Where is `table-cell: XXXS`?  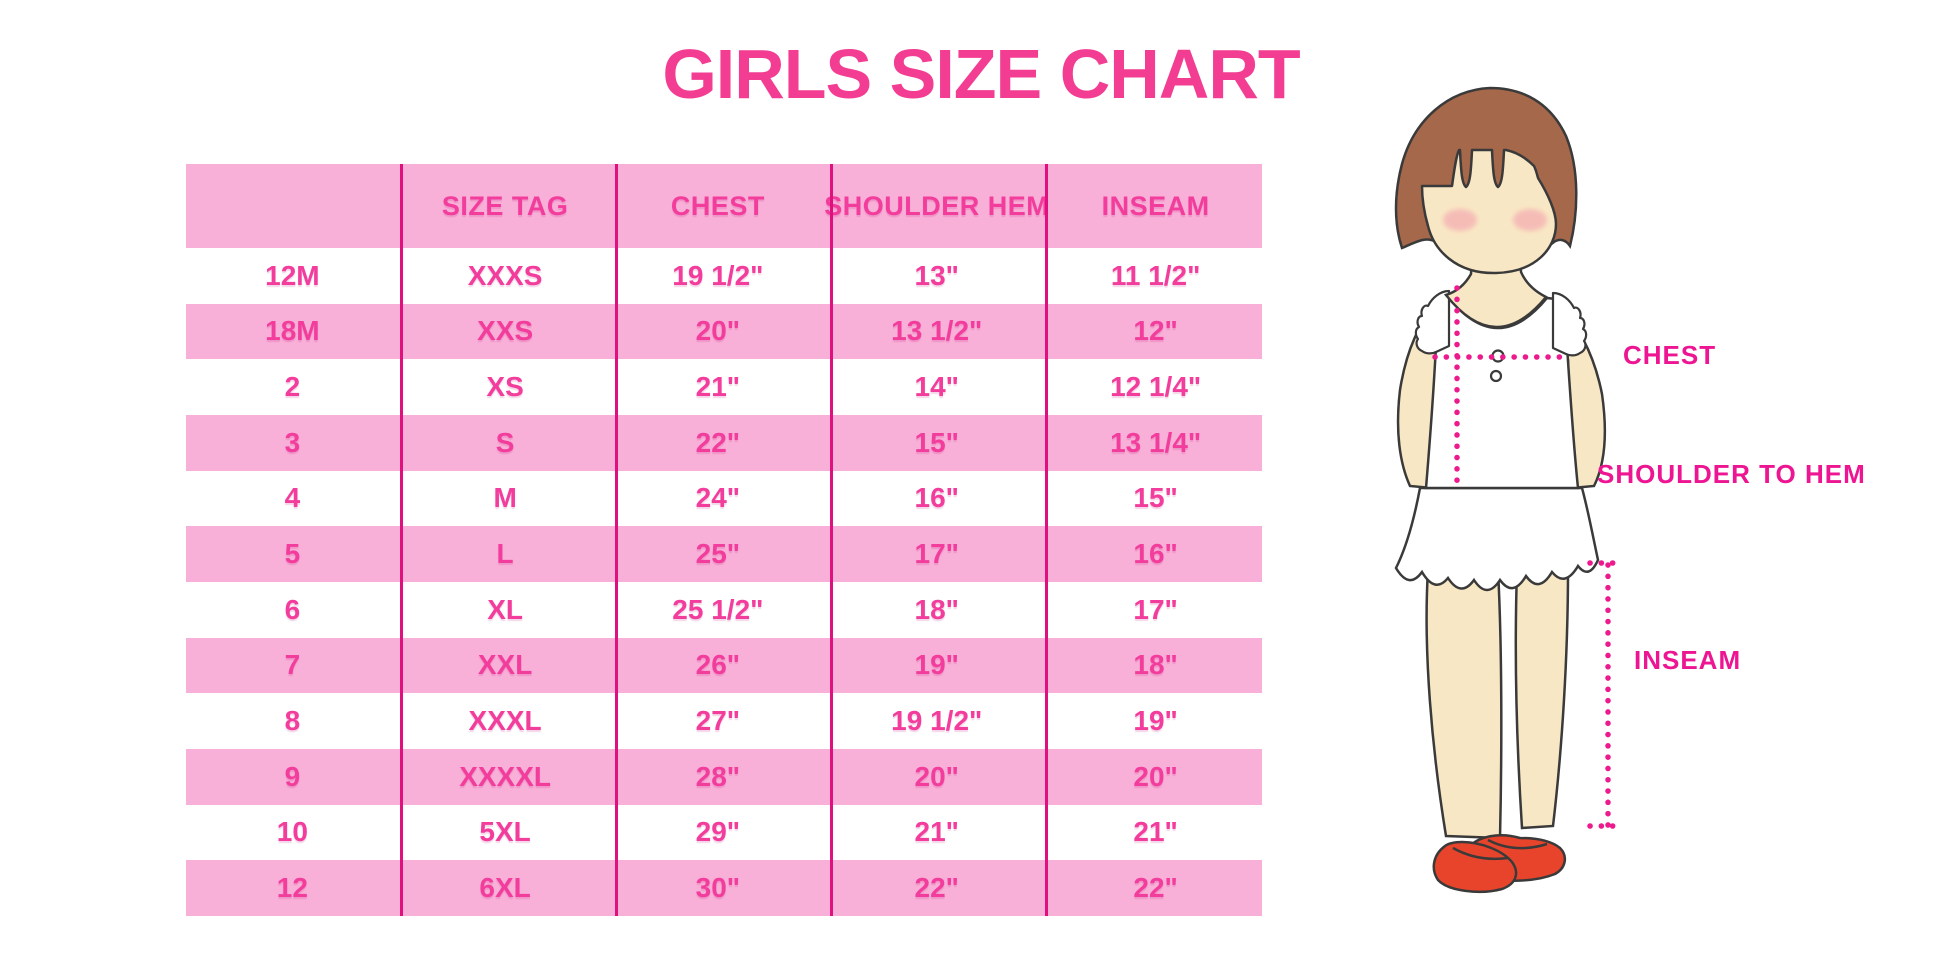
table-cell: XXXS is located at coordinates (505, 276).